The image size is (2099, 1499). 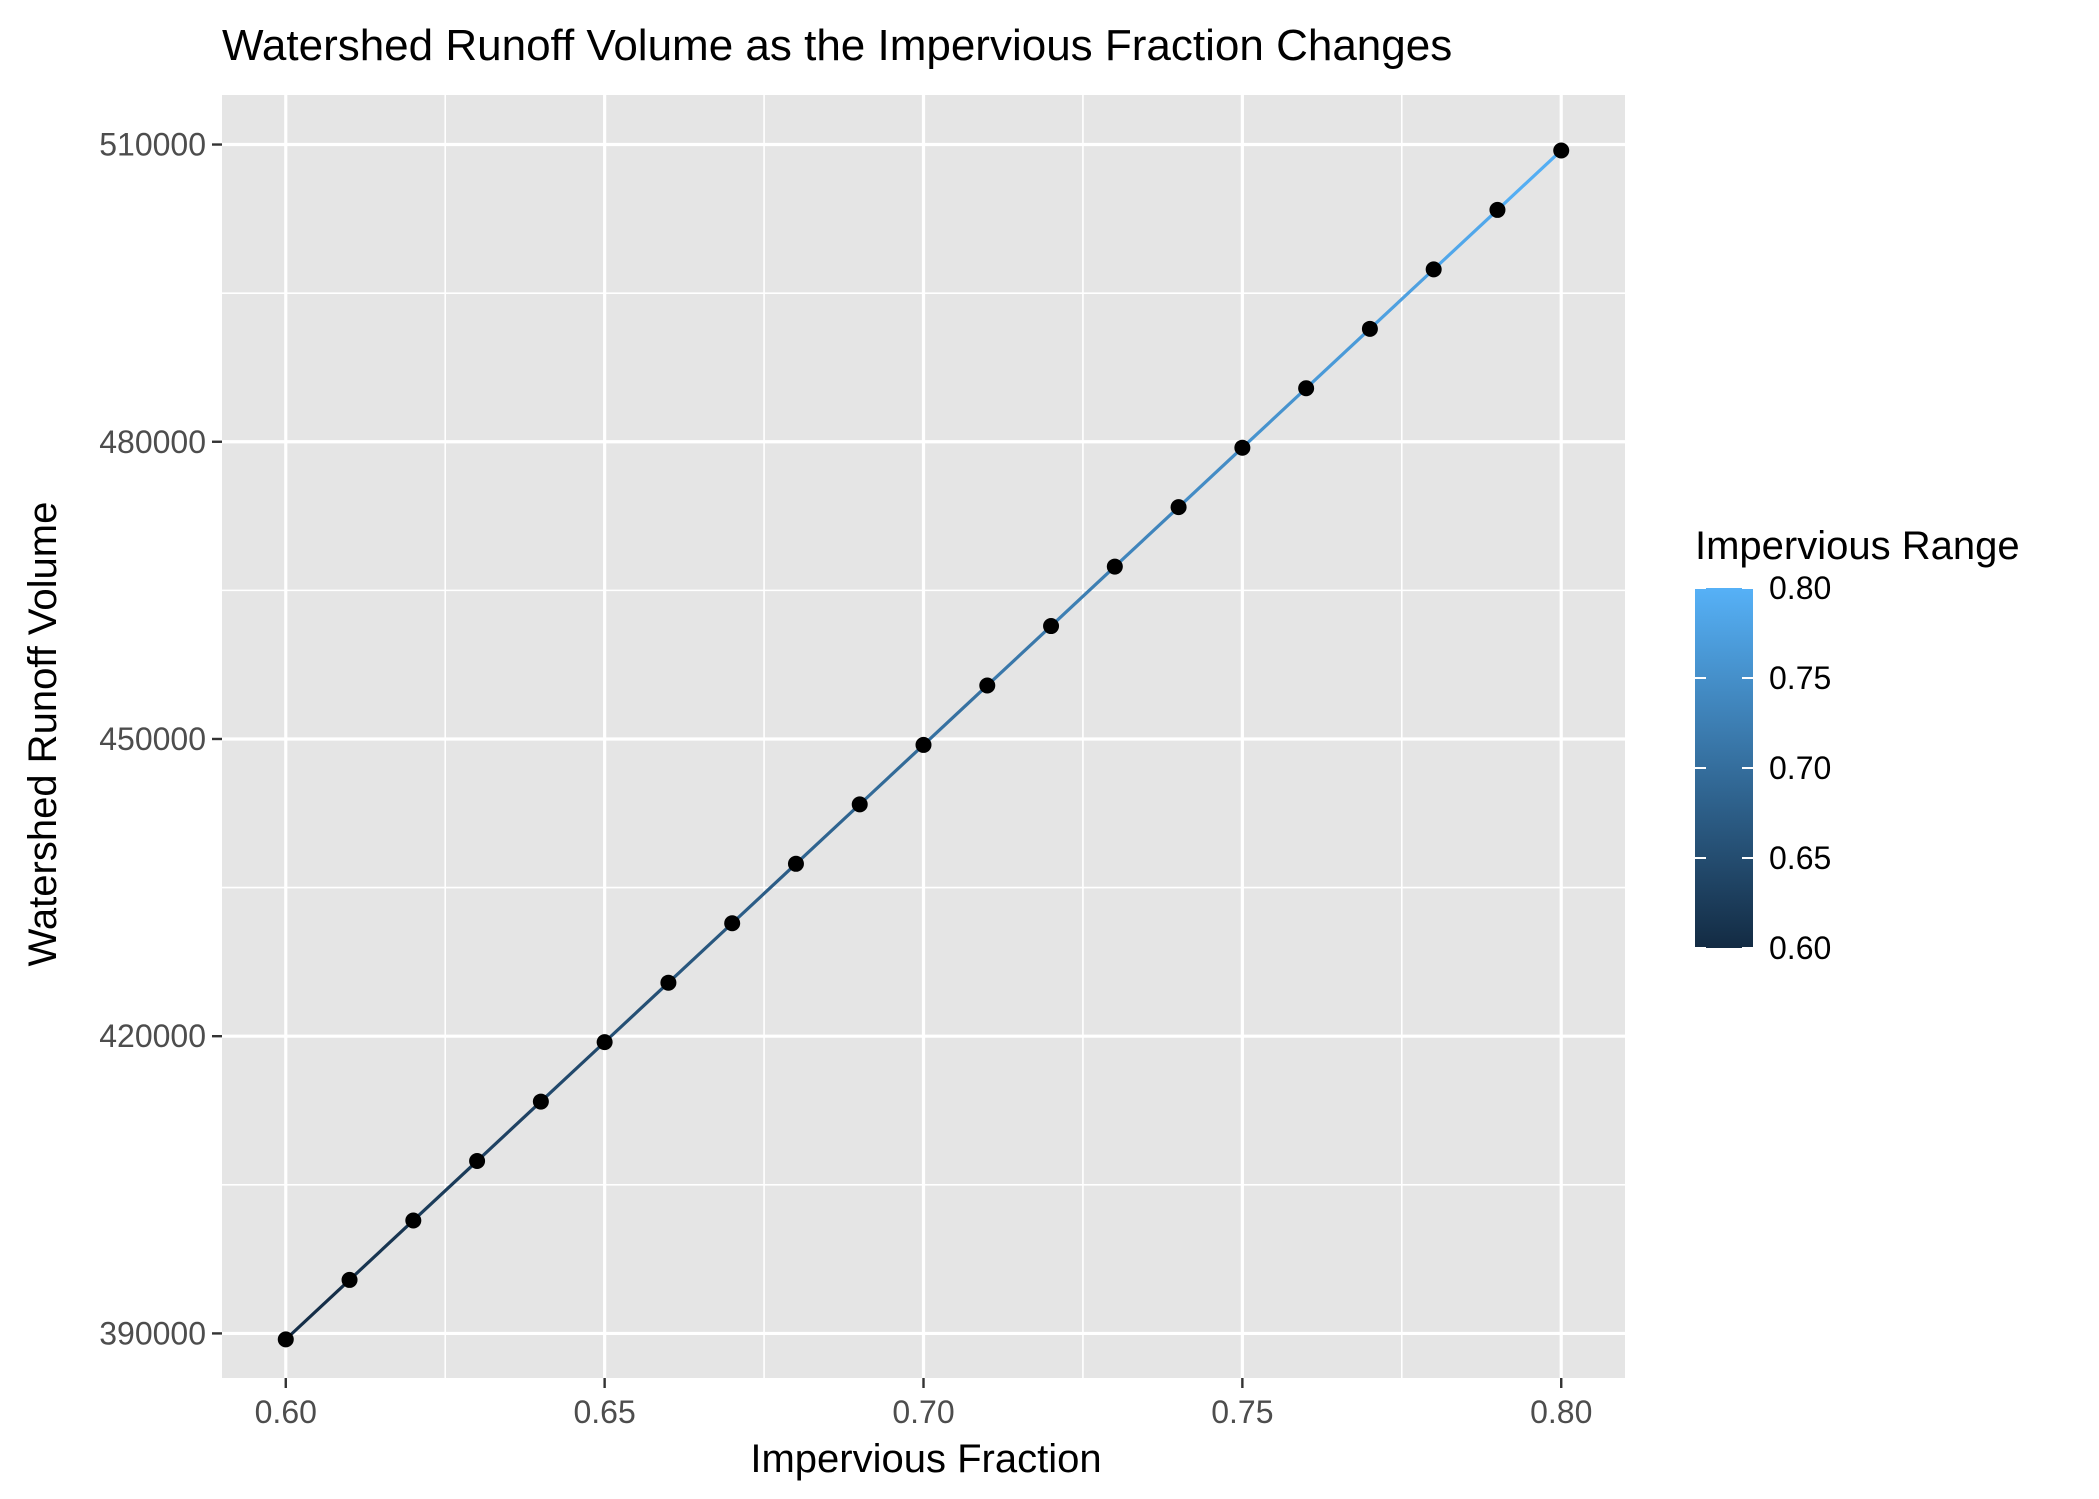 I want to click on x-axis-title: Impervious Fraction, so click(x=925, y=1459).